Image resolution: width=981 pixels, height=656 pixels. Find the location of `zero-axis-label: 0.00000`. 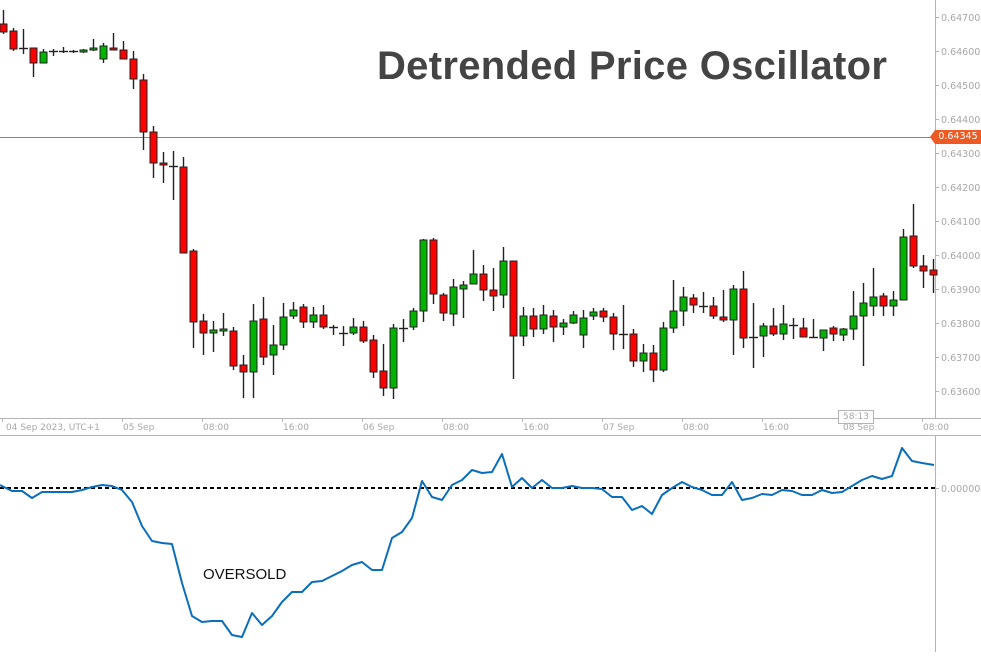

zero-axis-label: 0.00000 is located at coordinates (960, 489).